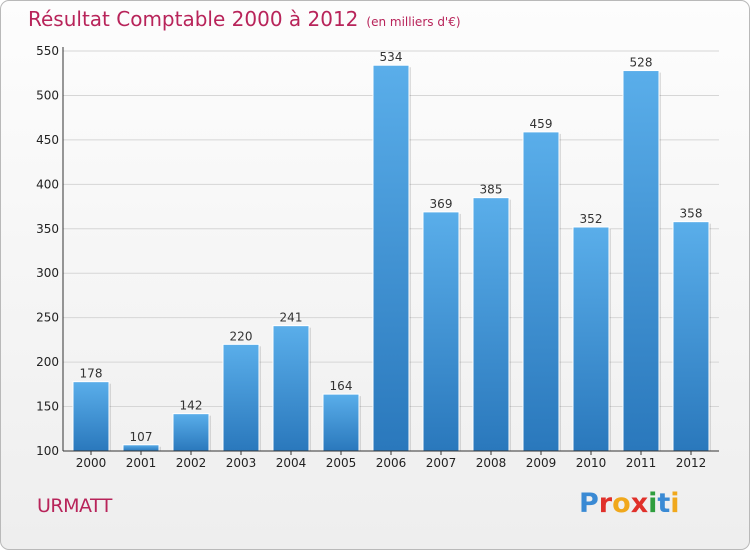 This screenshot has width=750, height=550. I want to click on x-tick-label: 2008, so click(491, 463).